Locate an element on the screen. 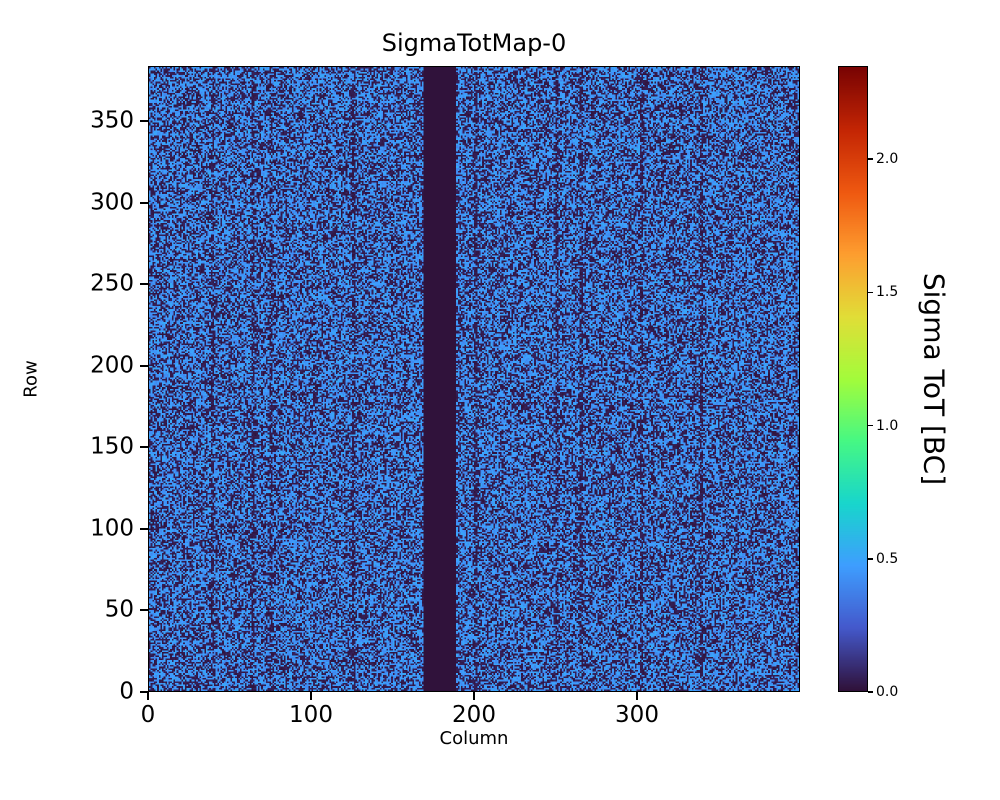  x-tick-label: 200 is located at coordinates (474, 715).